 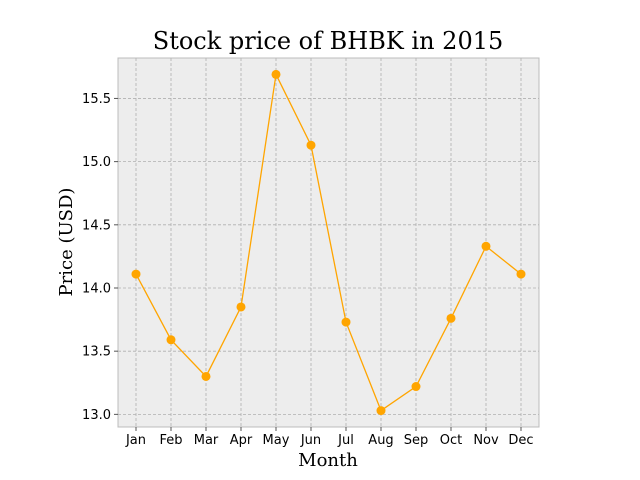 What do you see at coordinates (416, 440) in the screenshot?
I see `x-tick-label: Sep` at bounding box center [416, 440].